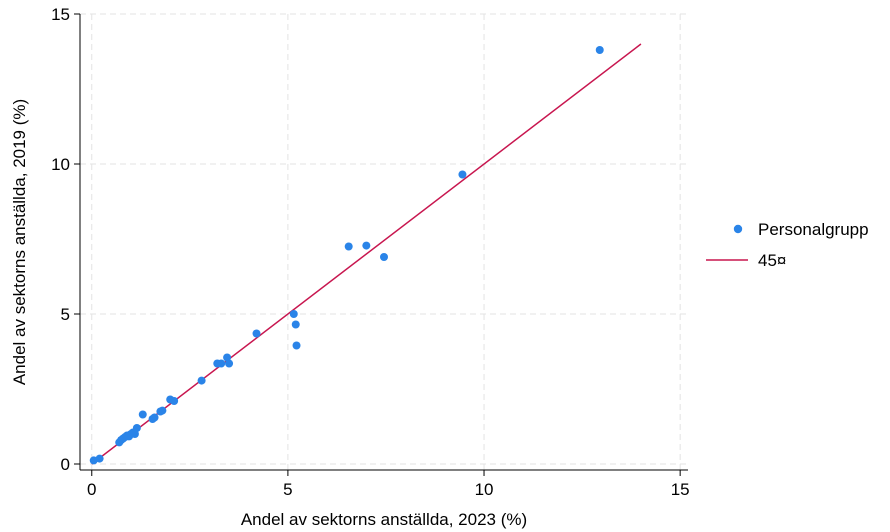 The height and width of the screenshot is (532, 890). I want to click on x-tick-label-3: 15, so click(680, 489).